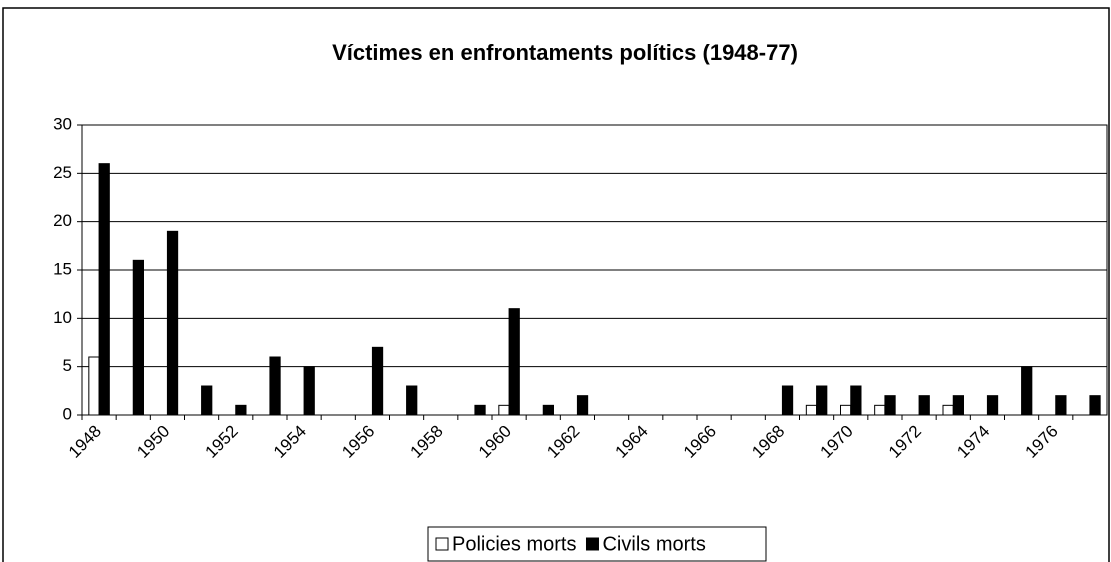 The height and width of the screenshot is (562, 1111). I want to click on x-tick-label: 1968, so click(768, 442).